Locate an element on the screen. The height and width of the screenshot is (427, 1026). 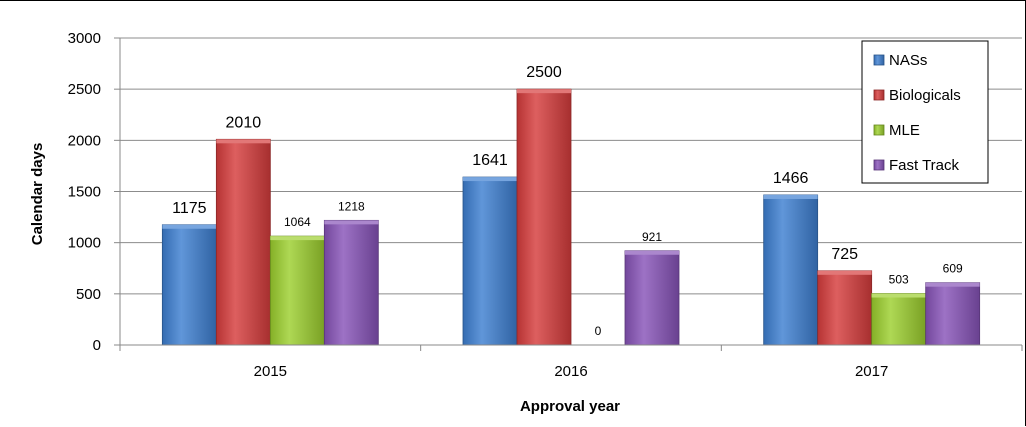
y-tick-label: 1000 is located at coordinates (84, 243).